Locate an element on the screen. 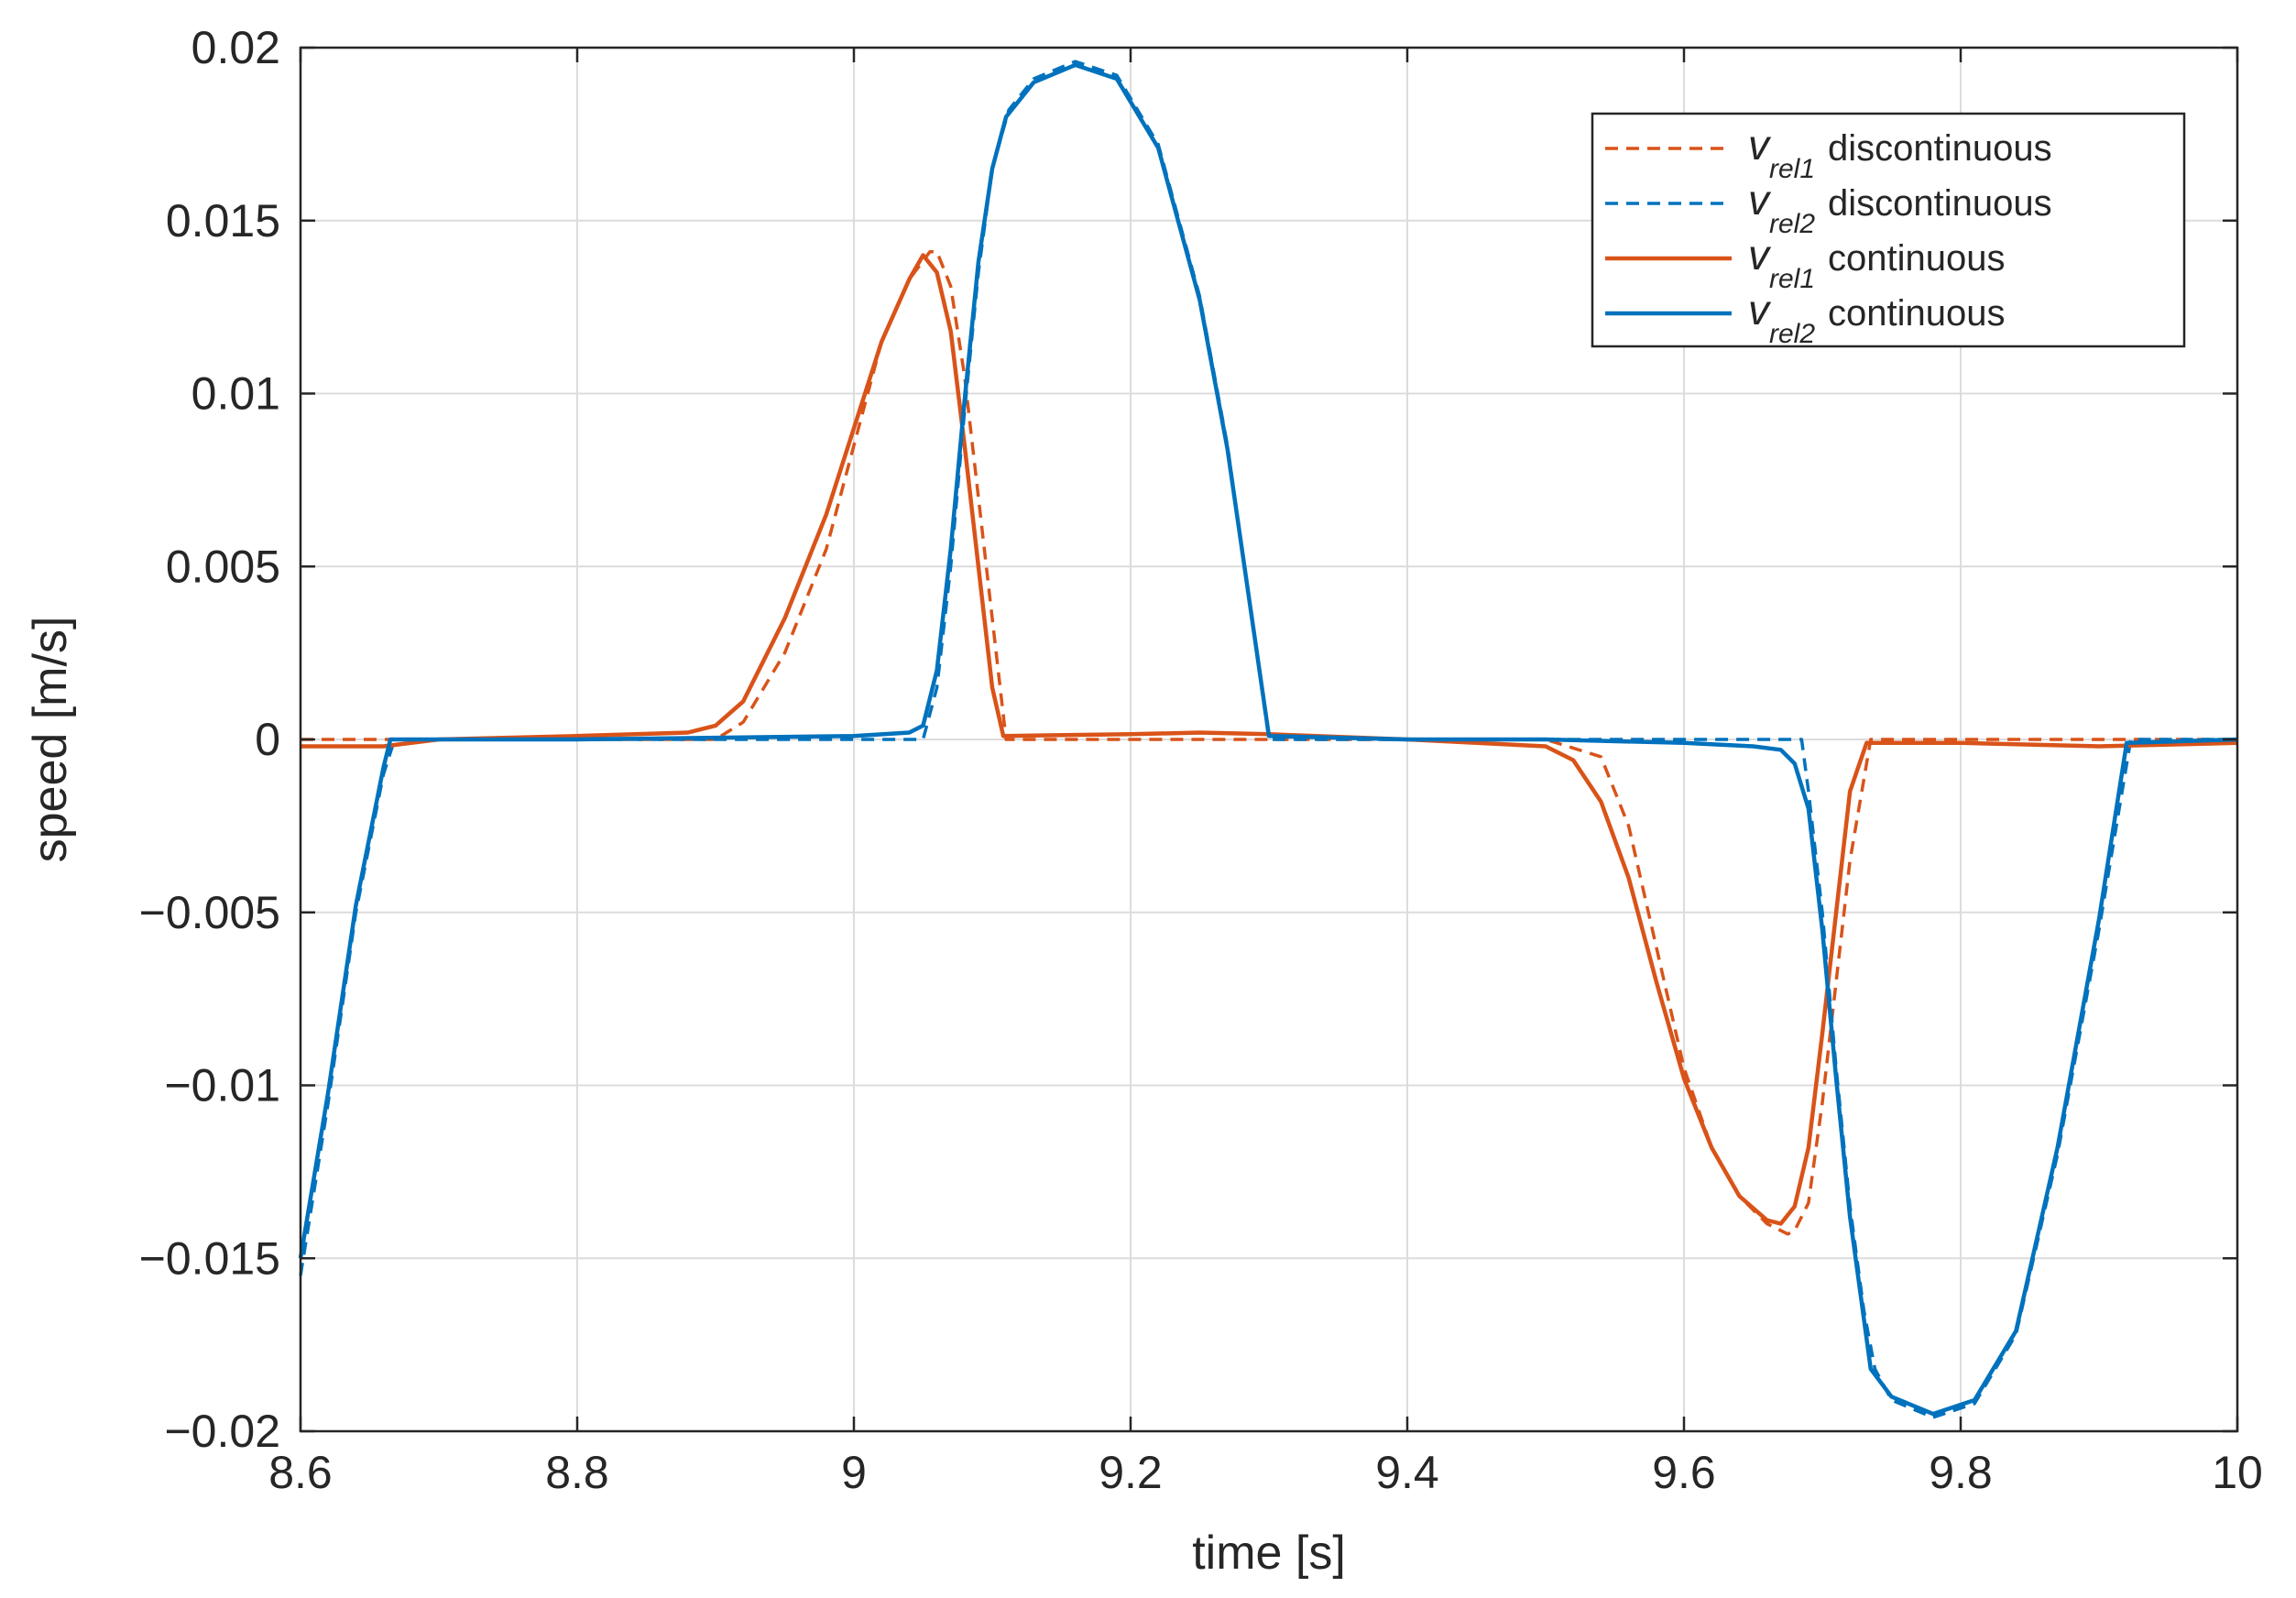 This screenshot has width=2296, height=1598. x-tick-label: 9.8 is located at coordinates (1961, 1472).